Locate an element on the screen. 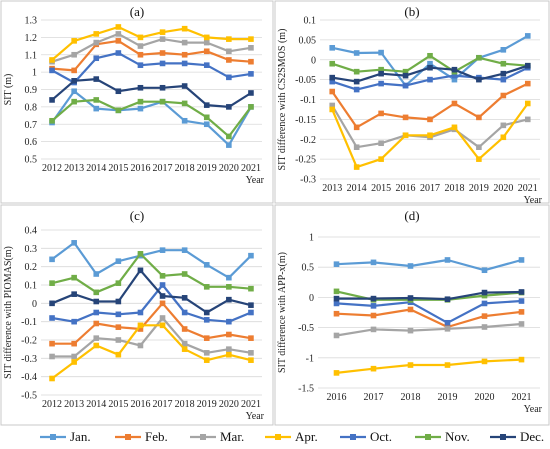 This screenshot has width=550, height=449. y-tick-label: 0.1 is located at coordinates (310, 21).